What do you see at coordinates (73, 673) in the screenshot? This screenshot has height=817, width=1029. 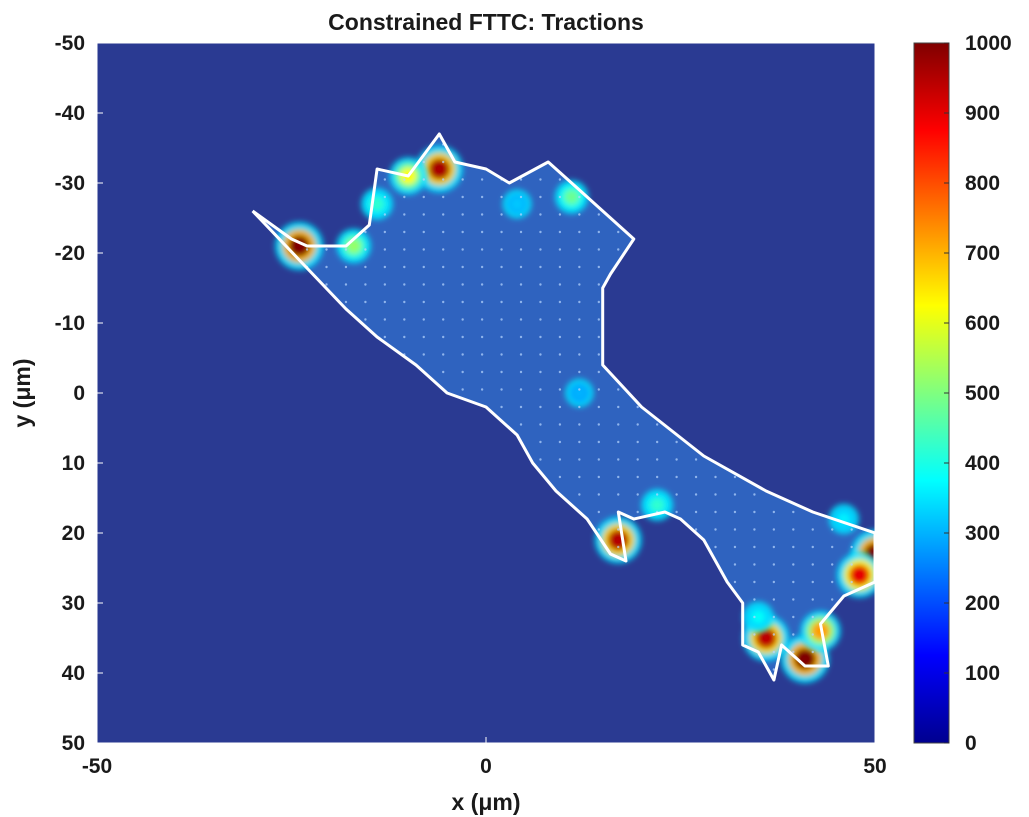 I see `y-tick-label: 40` at bounding box center [73, 673].